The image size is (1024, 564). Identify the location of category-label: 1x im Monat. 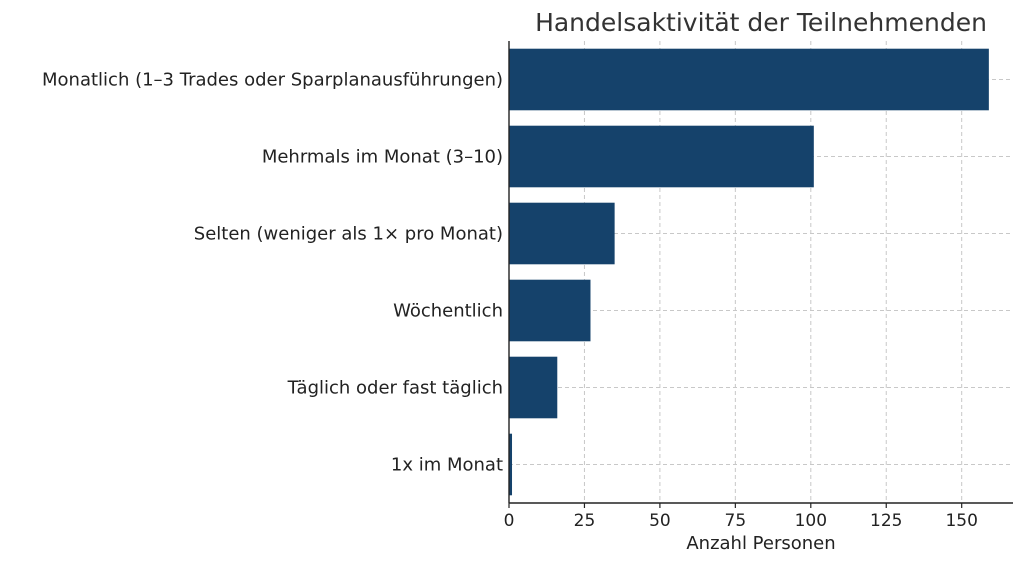
(447, 465).